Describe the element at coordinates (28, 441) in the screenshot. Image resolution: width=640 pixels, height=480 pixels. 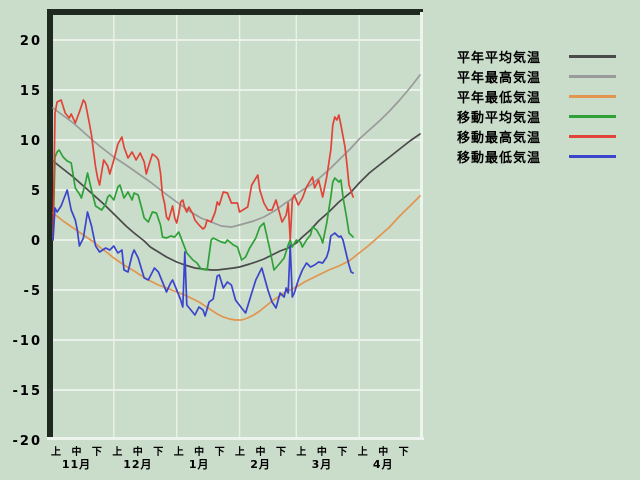
I see `y-axis-label: -20` at that location.